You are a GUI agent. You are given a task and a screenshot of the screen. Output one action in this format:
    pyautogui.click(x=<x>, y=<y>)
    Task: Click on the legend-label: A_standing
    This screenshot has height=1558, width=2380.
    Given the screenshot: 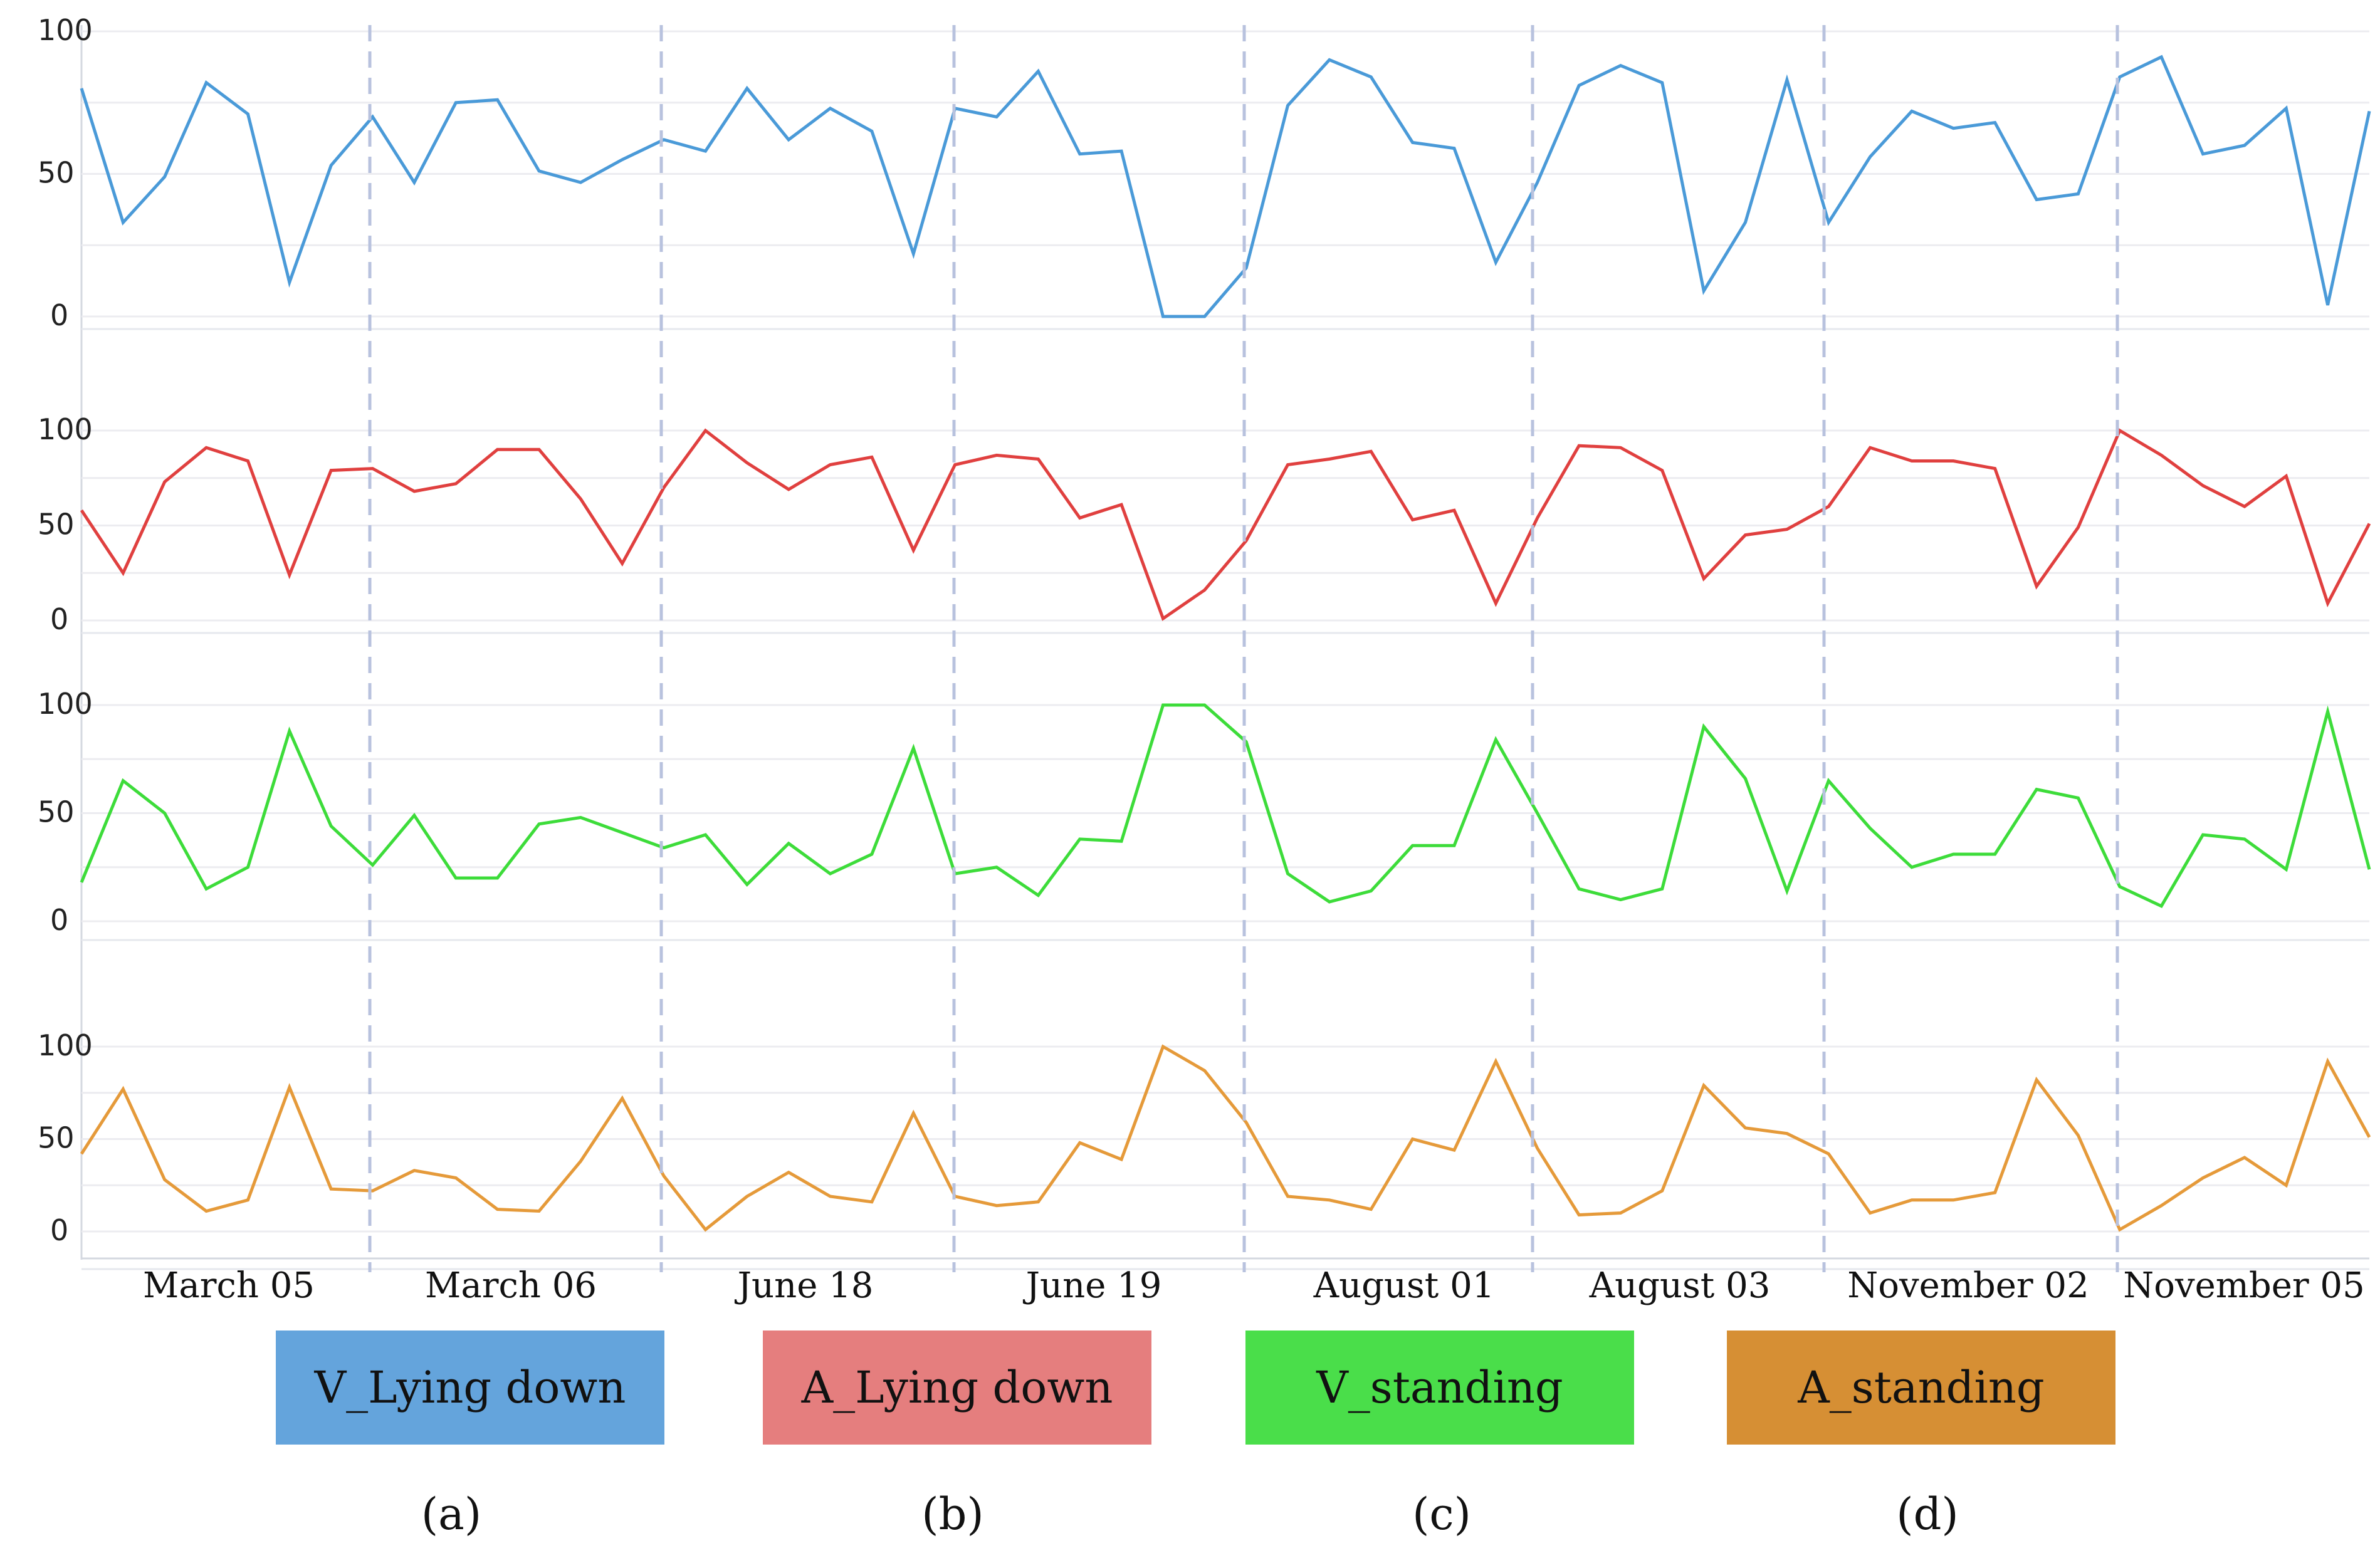 What is the action you would take?
    pyautogui.click(x=1921, y=1387)
    